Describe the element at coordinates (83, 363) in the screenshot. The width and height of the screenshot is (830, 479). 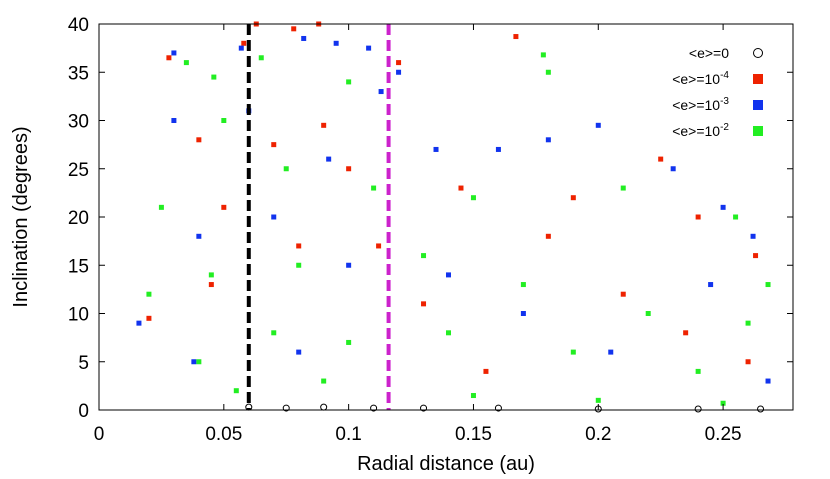
I see `y-tick-label: 5` at that location.